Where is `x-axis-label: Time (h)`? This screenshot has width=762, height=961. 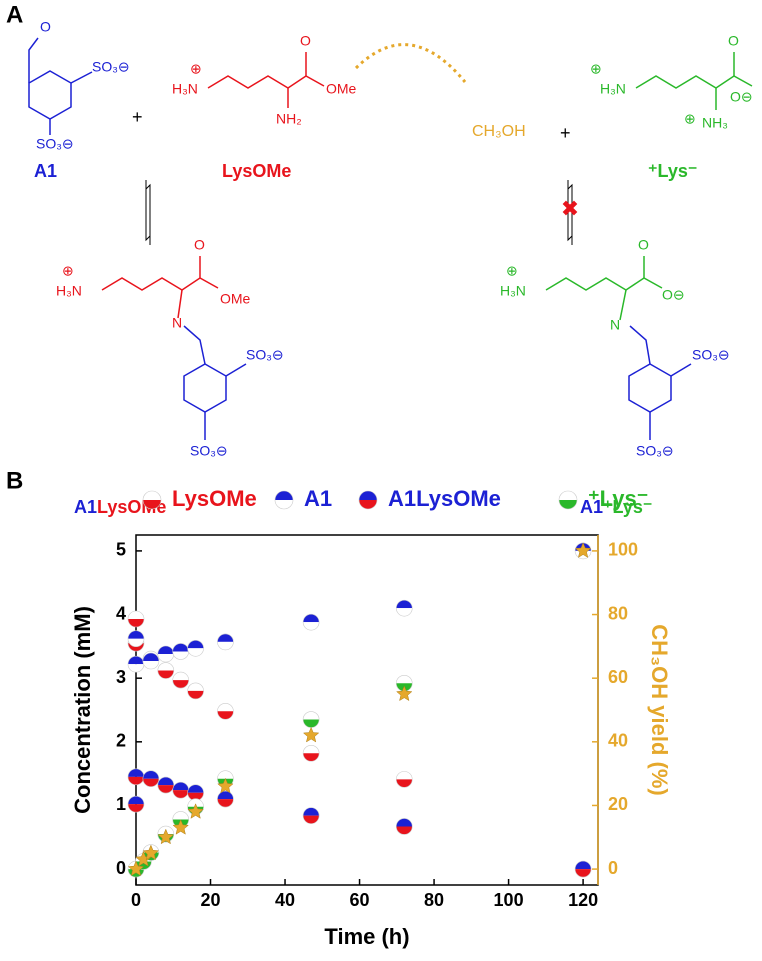 x-axis-label: Time (h) is located at coordinates (366, 936).